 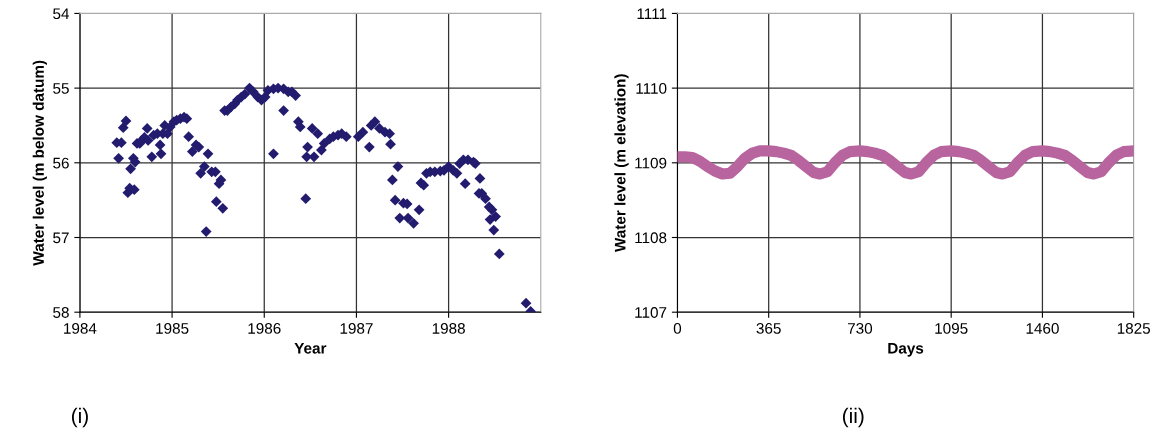 I want to click on y-tick-label: 1110, so click(x=651, y=88).